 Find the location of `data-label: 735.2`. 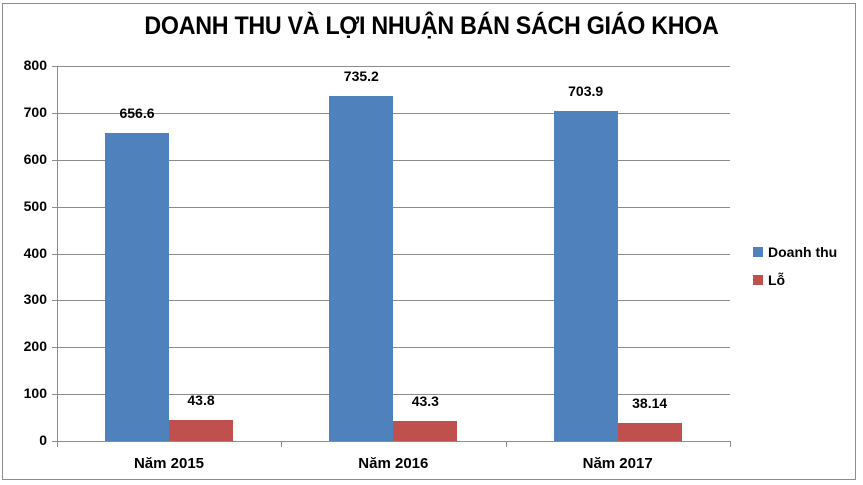

data-label: 735.2 is located at coordinates (361, 76).